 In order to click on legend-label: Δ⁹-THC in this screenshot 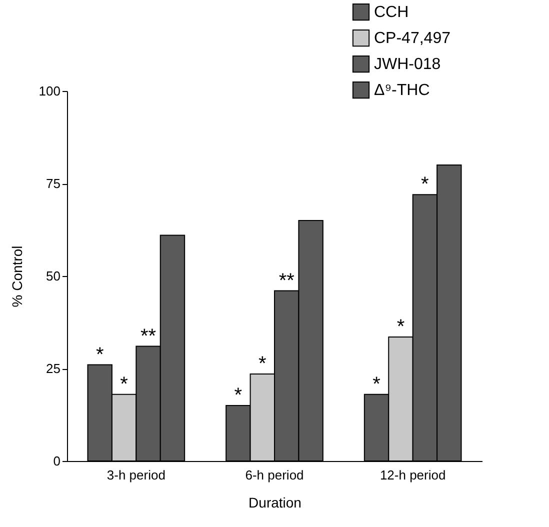, I will do `click(402, 90)`.